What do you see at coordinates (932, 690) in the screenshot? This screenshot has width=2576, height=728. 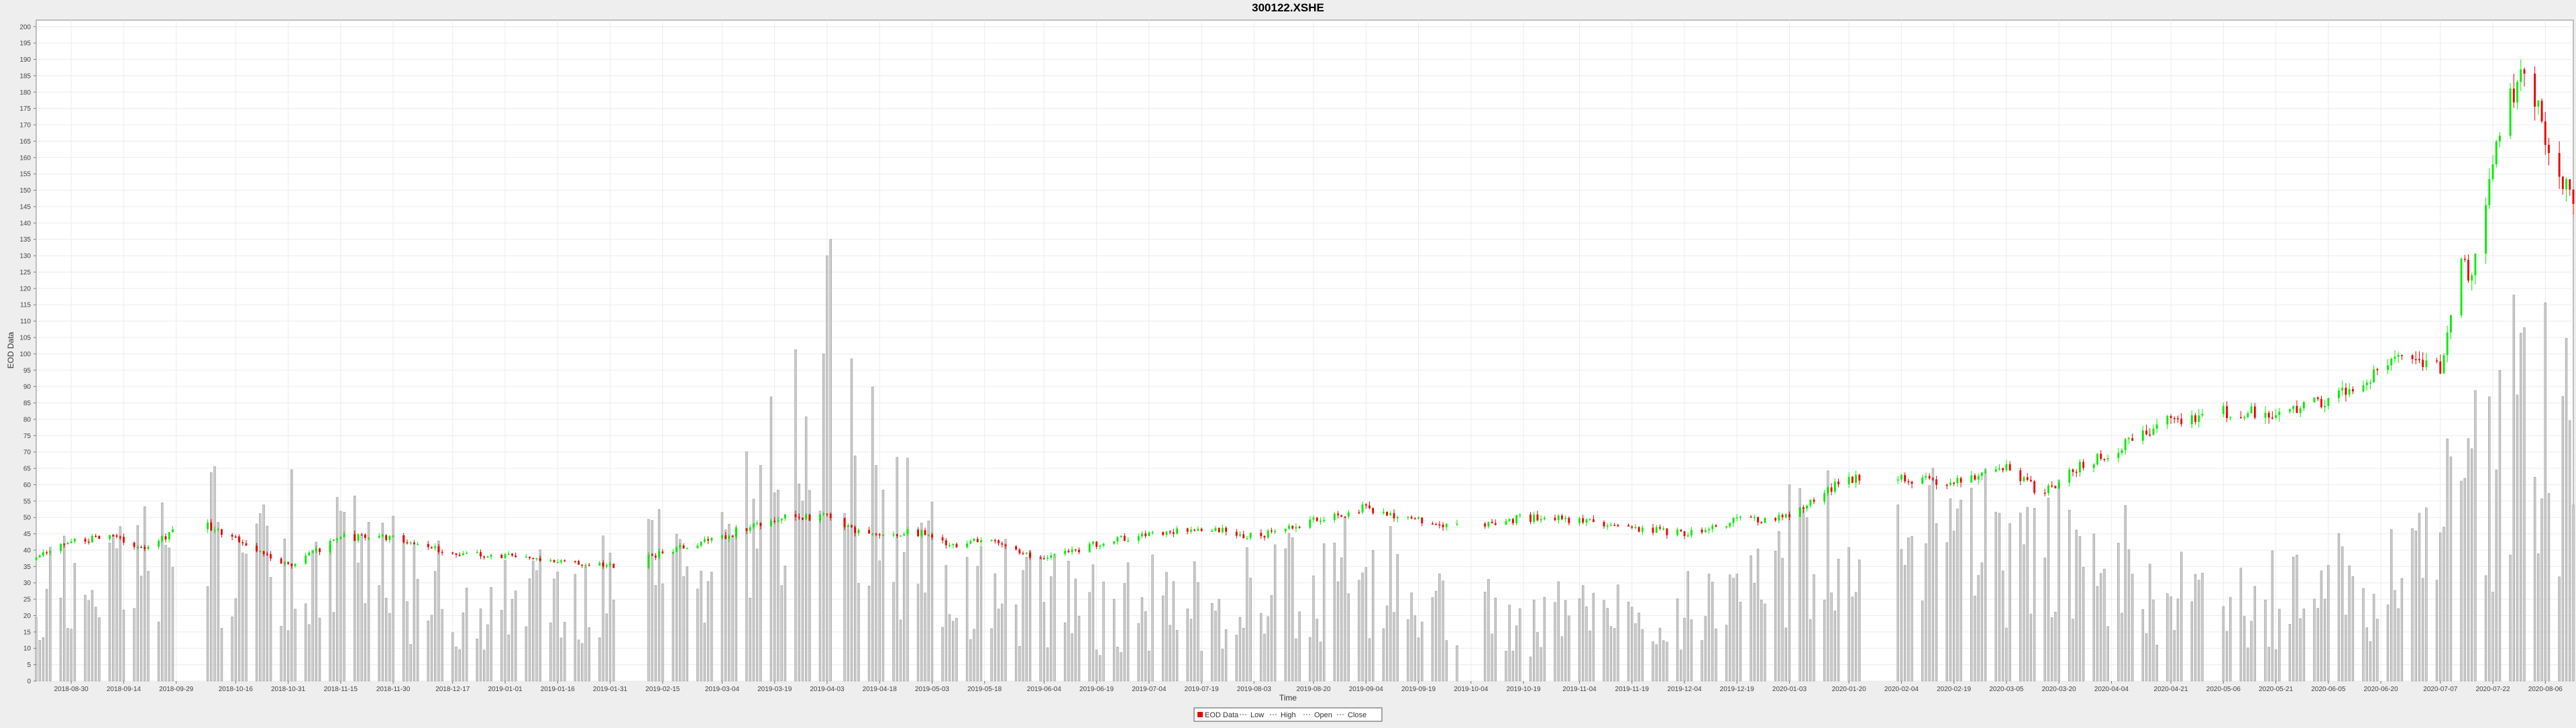 I see `x-tick-label: 2019-05-03` at bounding box center [932, 690].